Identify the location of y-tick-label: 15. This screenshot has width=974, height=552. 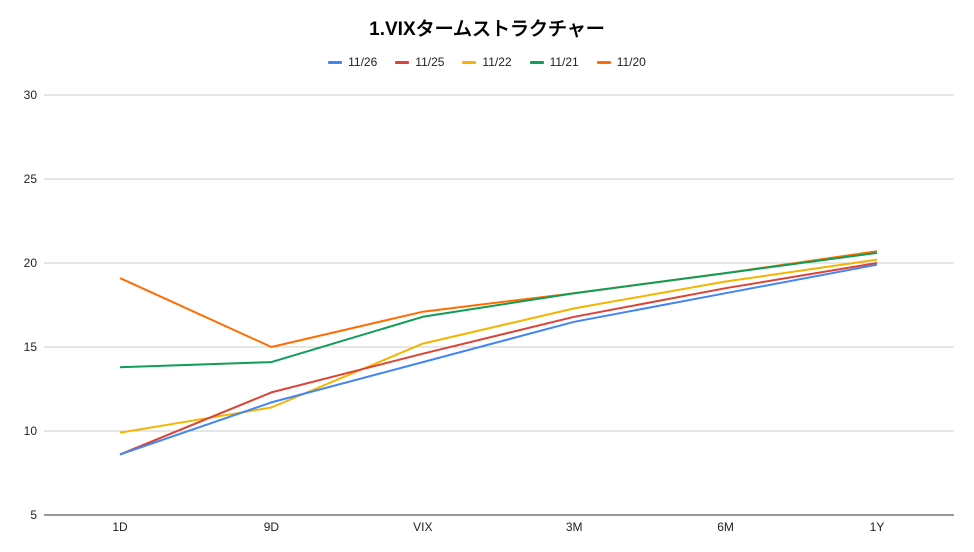
(31, 347).